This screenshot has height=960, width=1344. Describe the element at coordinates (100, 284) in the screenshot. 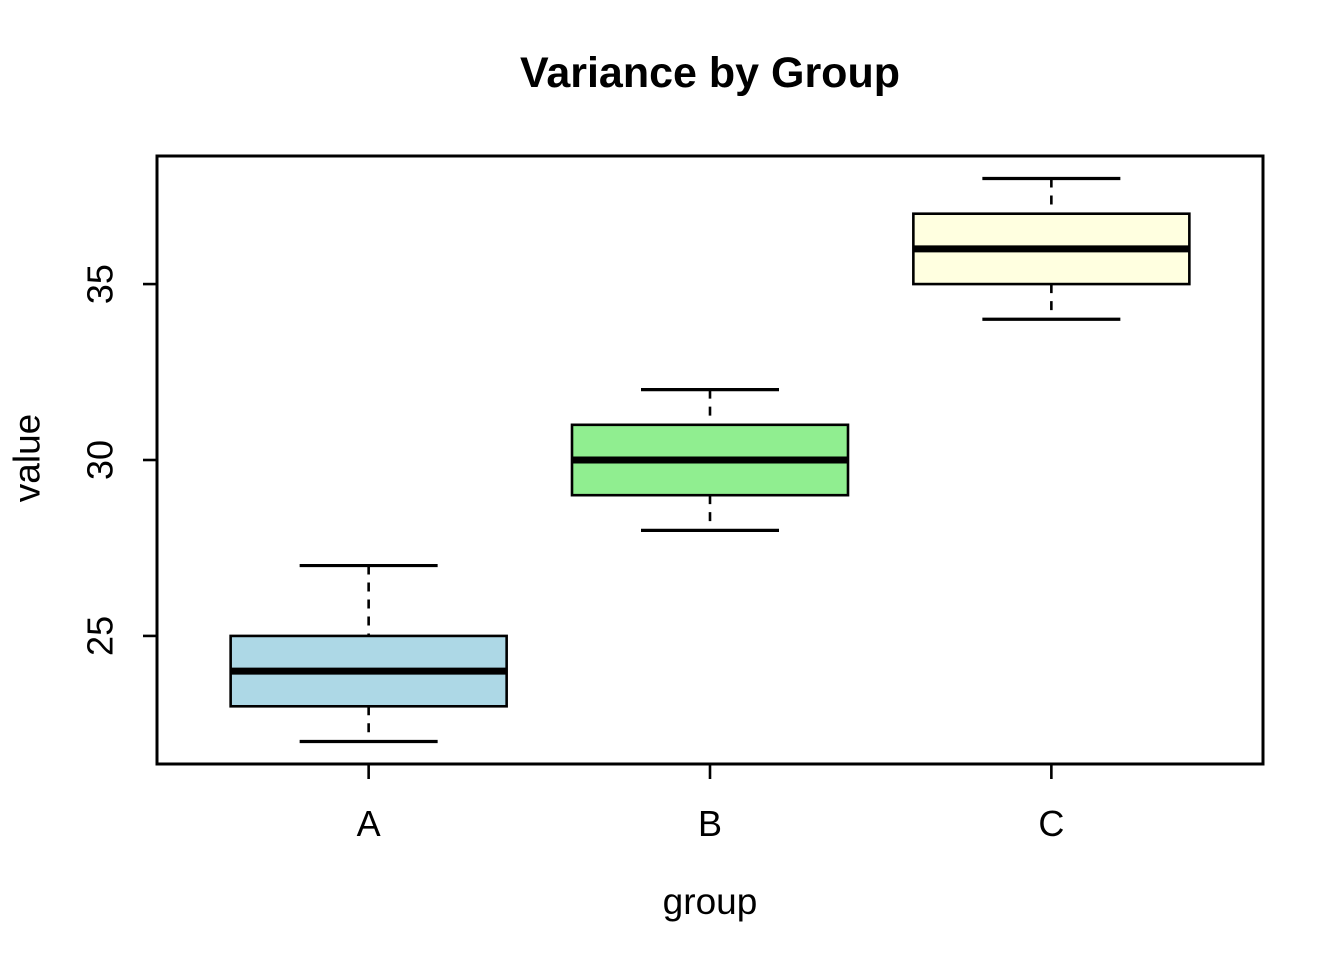

I see `y-axis-tick-label-35: 35` at that location.